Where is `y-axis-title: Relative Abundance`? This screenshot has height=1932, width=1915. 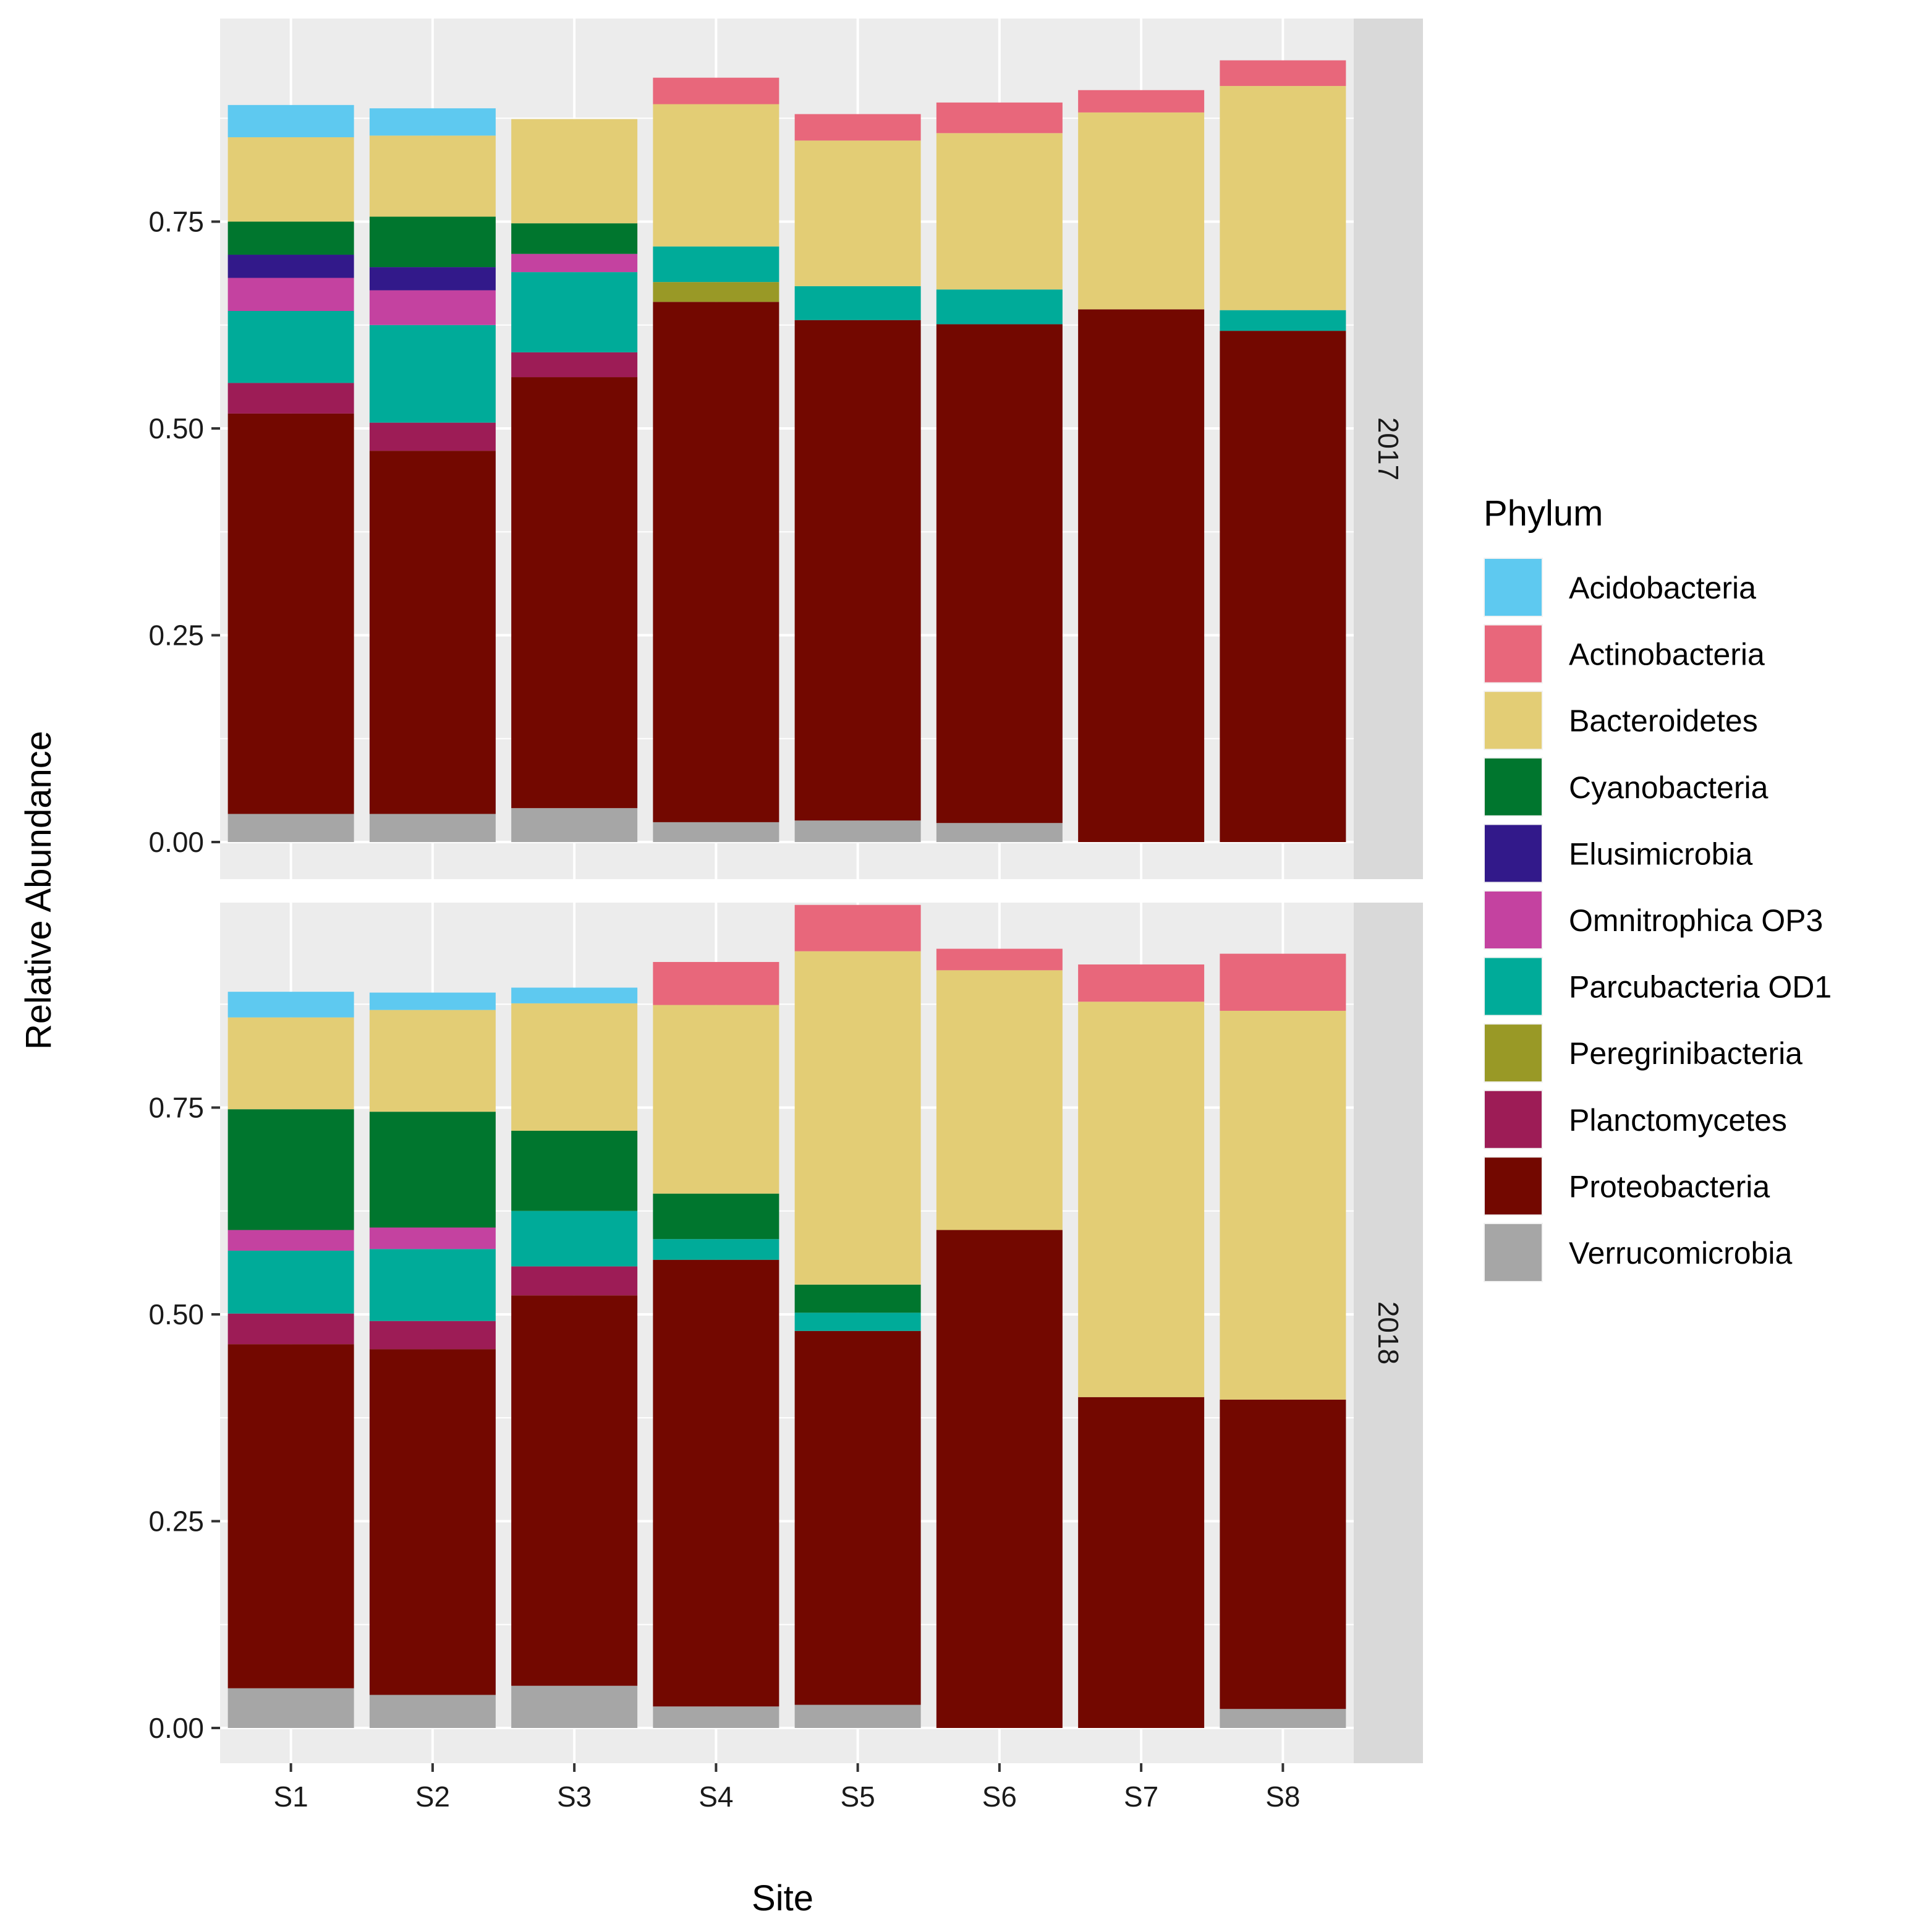 y-axis-title: Relative Abundance is located at coordinates (39, 890).